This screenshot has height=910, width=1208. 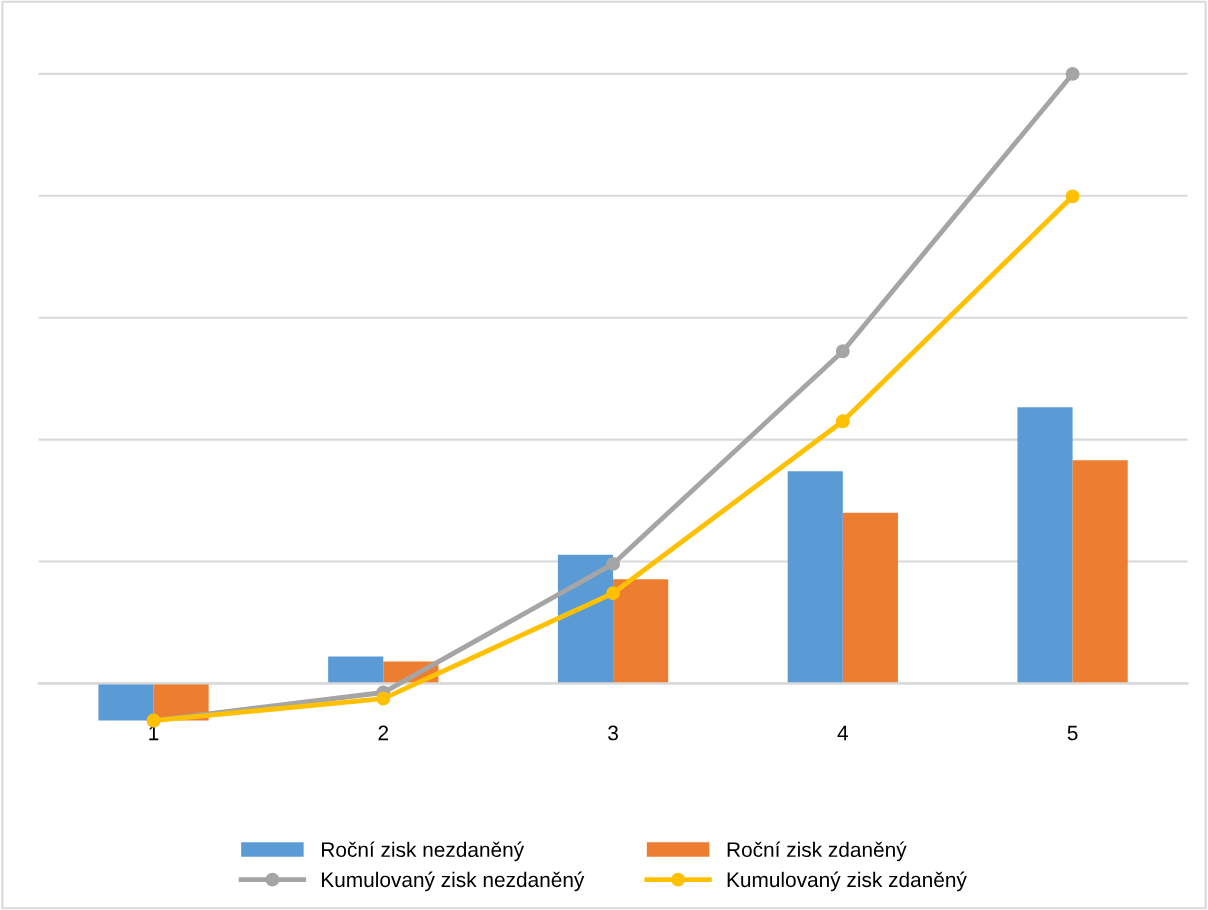 What do you see at coordinates (383, 733) in the screenshot?
I see `x-tick-label: 2` at bounding box center [383, 733].